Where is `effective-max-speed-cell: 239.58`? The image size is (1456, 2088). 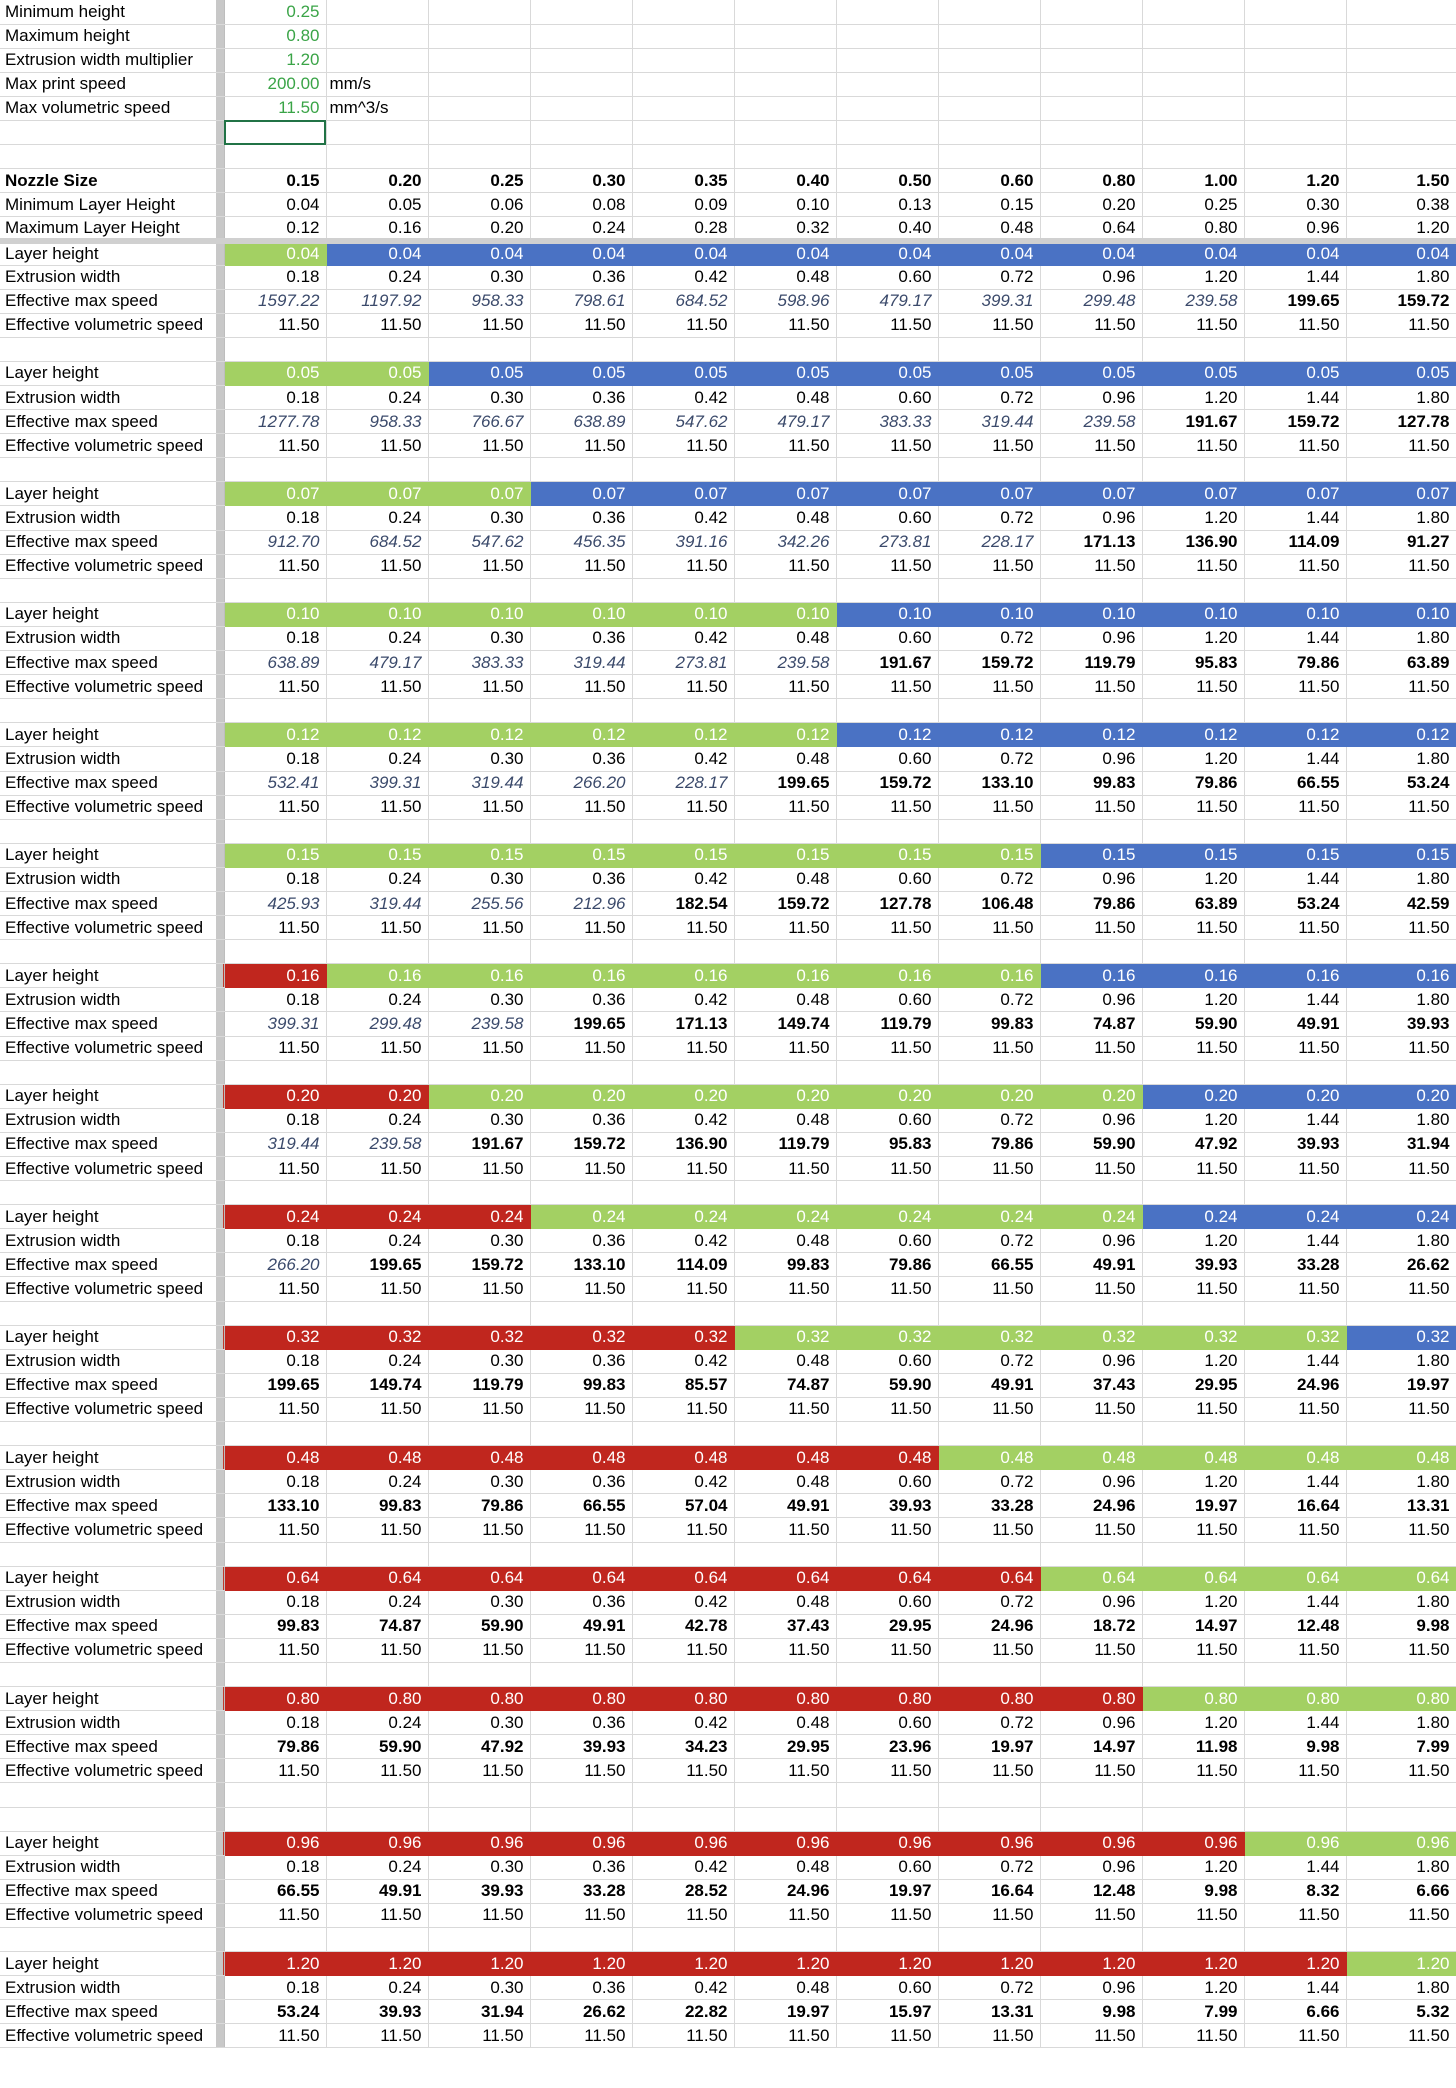 effective-max-speed-cell: 239.58 is located at coordinates (479, 1024).